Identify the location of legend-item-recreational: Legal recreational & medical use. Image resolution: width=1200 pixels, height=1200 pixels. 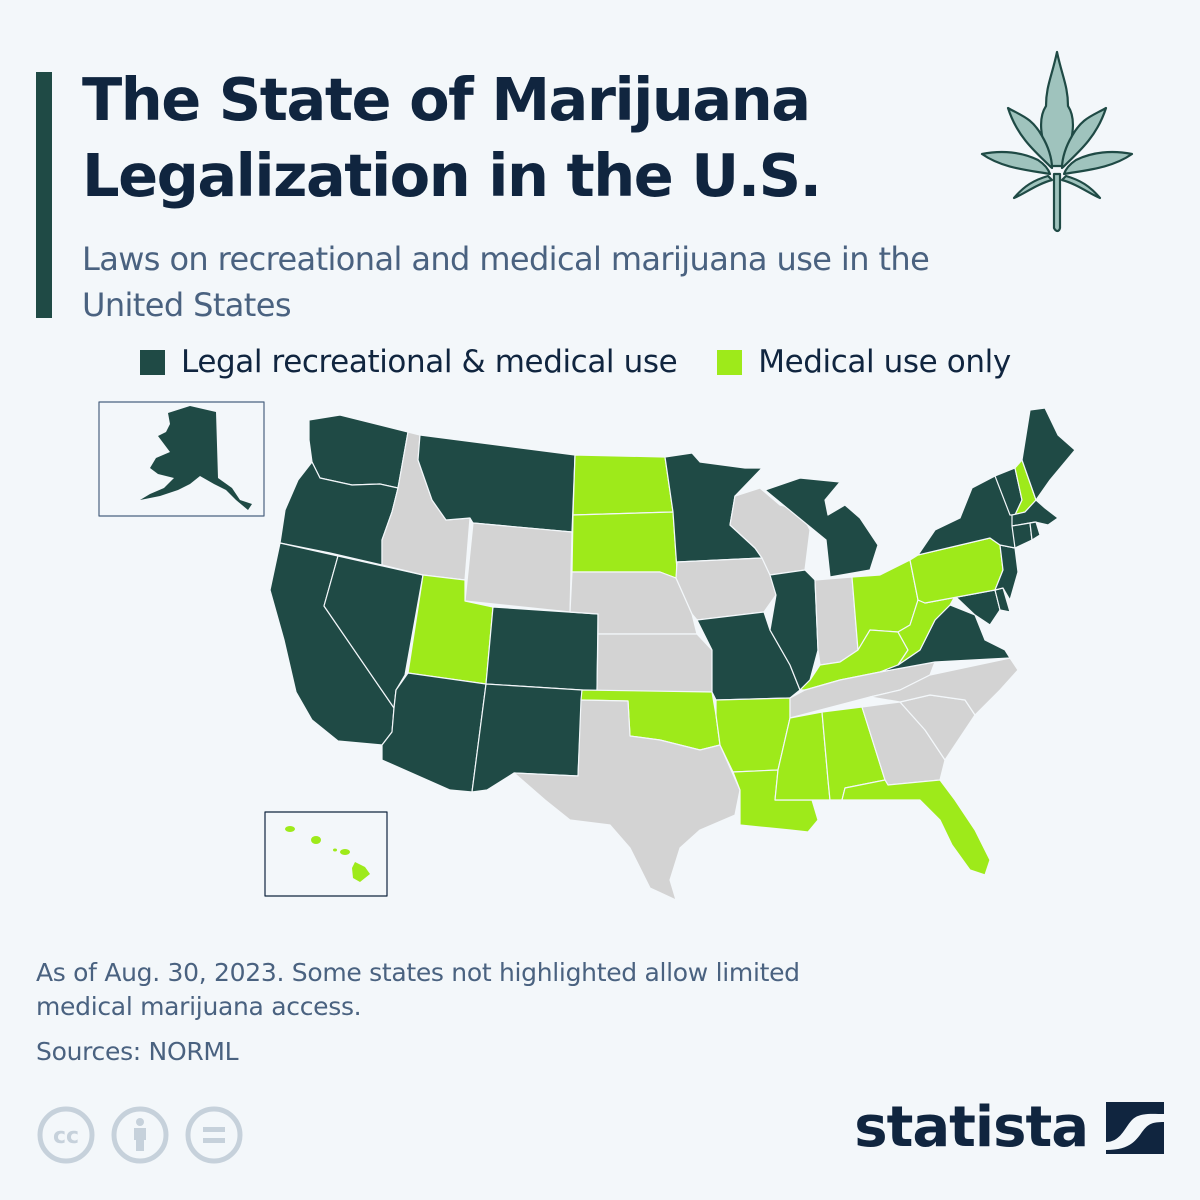
(409, 362).